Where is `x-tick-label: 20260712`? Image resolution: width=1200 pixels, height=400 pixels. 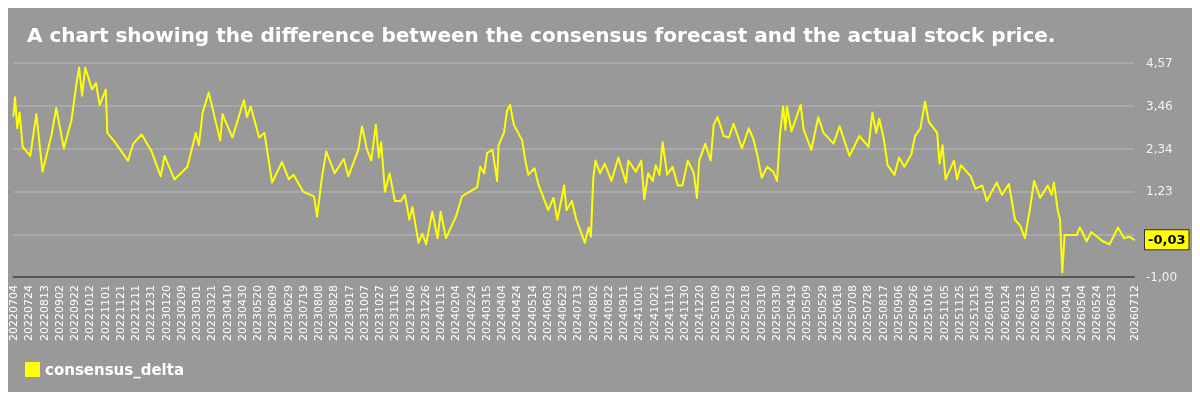
x-tick-label: 20260712 is located at coordinates (1134, 313).